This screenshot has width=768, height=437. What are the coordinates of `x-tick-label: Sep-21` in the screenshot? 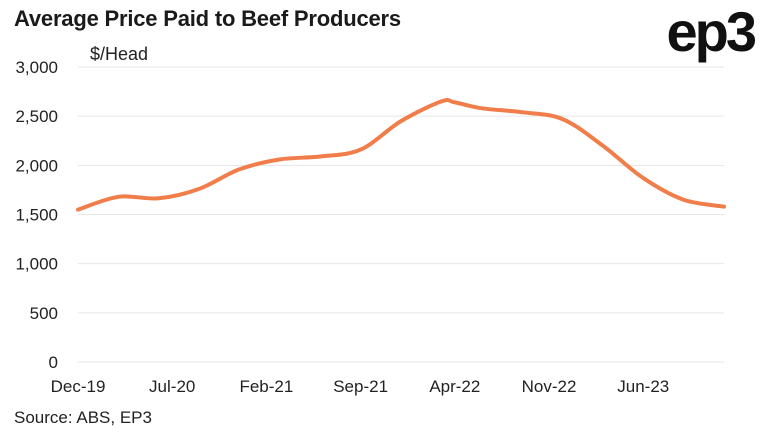 It's located at (360, 386).